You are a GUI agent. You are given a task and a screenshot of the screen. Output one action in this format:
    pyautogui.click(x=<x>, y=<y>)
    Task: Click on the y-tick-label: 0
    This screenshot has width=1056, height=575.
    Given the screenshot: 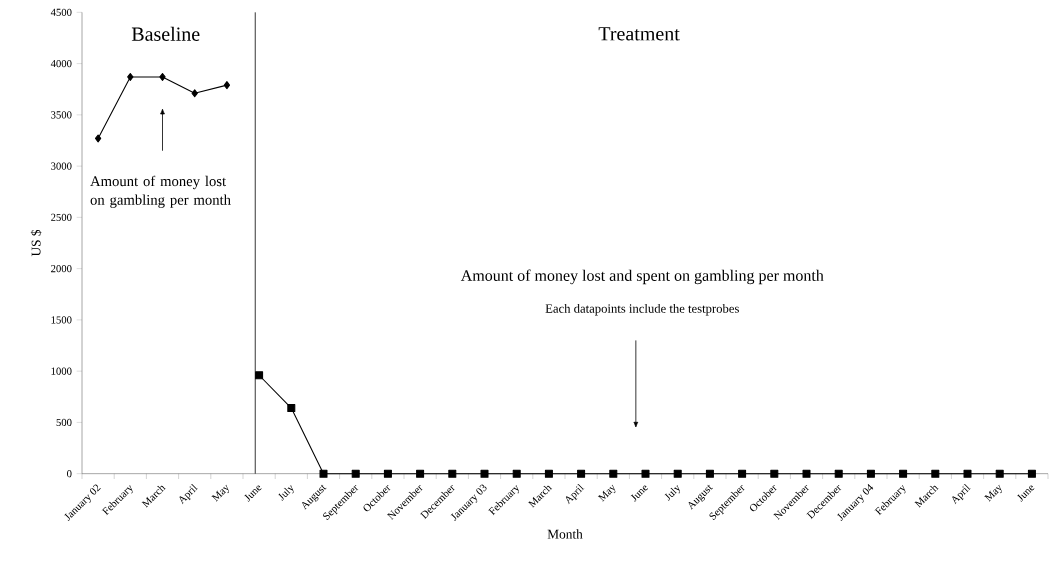 What is the action you would take?
    pyautogui.click(x=69, y=474)
    